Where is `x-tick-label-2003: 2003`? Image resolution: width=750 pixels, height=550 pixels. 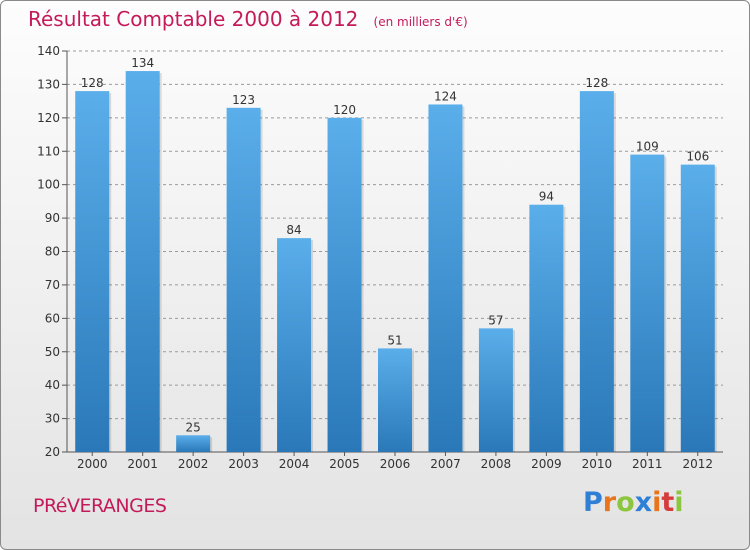 x-tick-label-2003: 2003 is located at coordinates (243, 464).